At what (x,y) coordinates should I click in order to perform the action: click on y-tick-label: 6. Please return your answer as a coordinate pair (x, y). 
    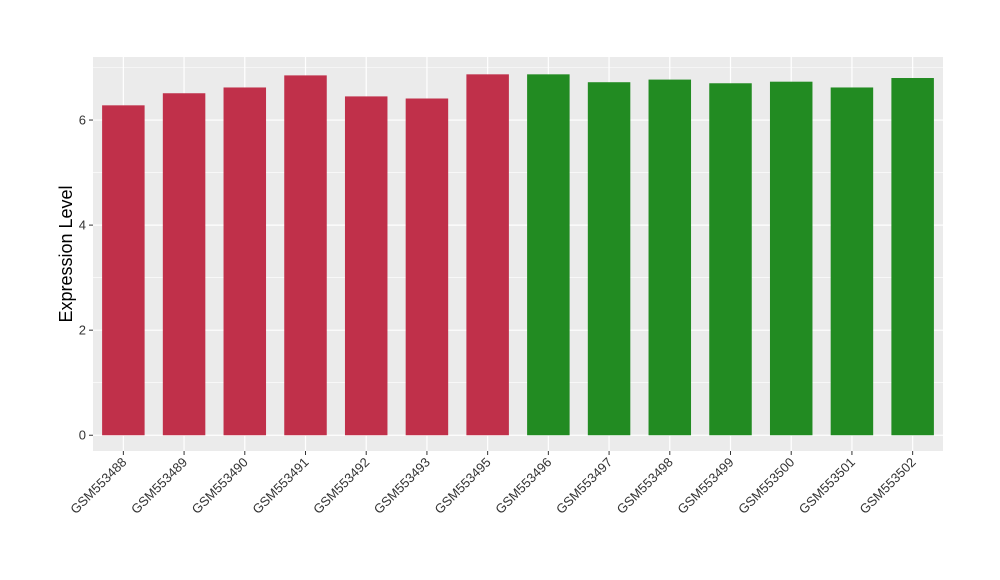
    Looking at the image, I should click on (82, 120).